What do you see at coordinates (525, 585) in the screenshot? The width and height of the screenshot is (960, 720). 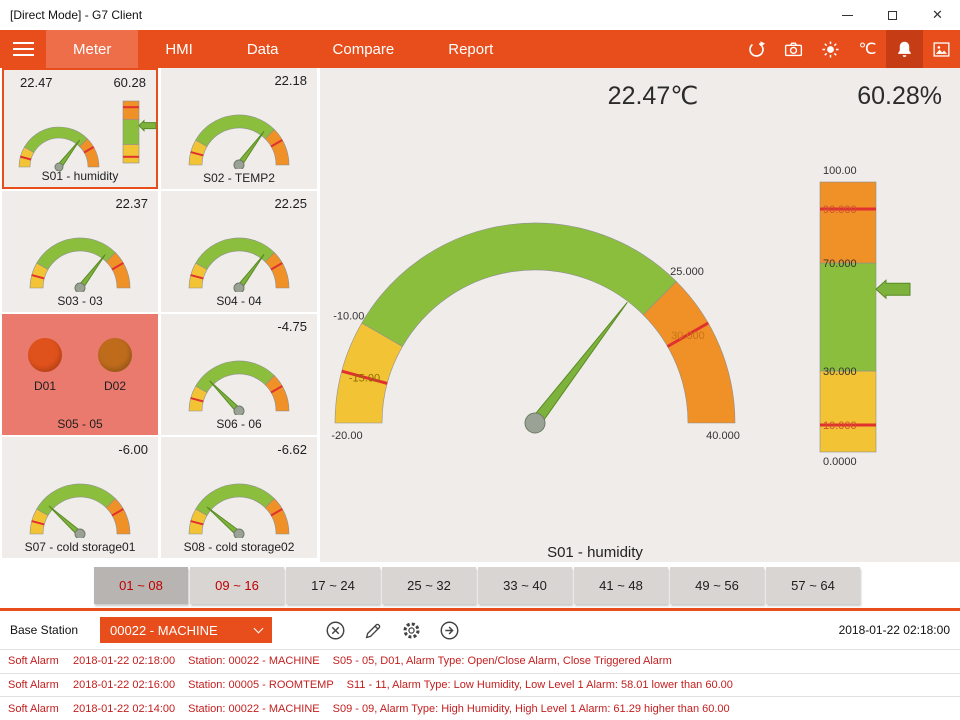 I see `range-tab-33-40: 33 ~ 40` at bounding box center [525, 585].